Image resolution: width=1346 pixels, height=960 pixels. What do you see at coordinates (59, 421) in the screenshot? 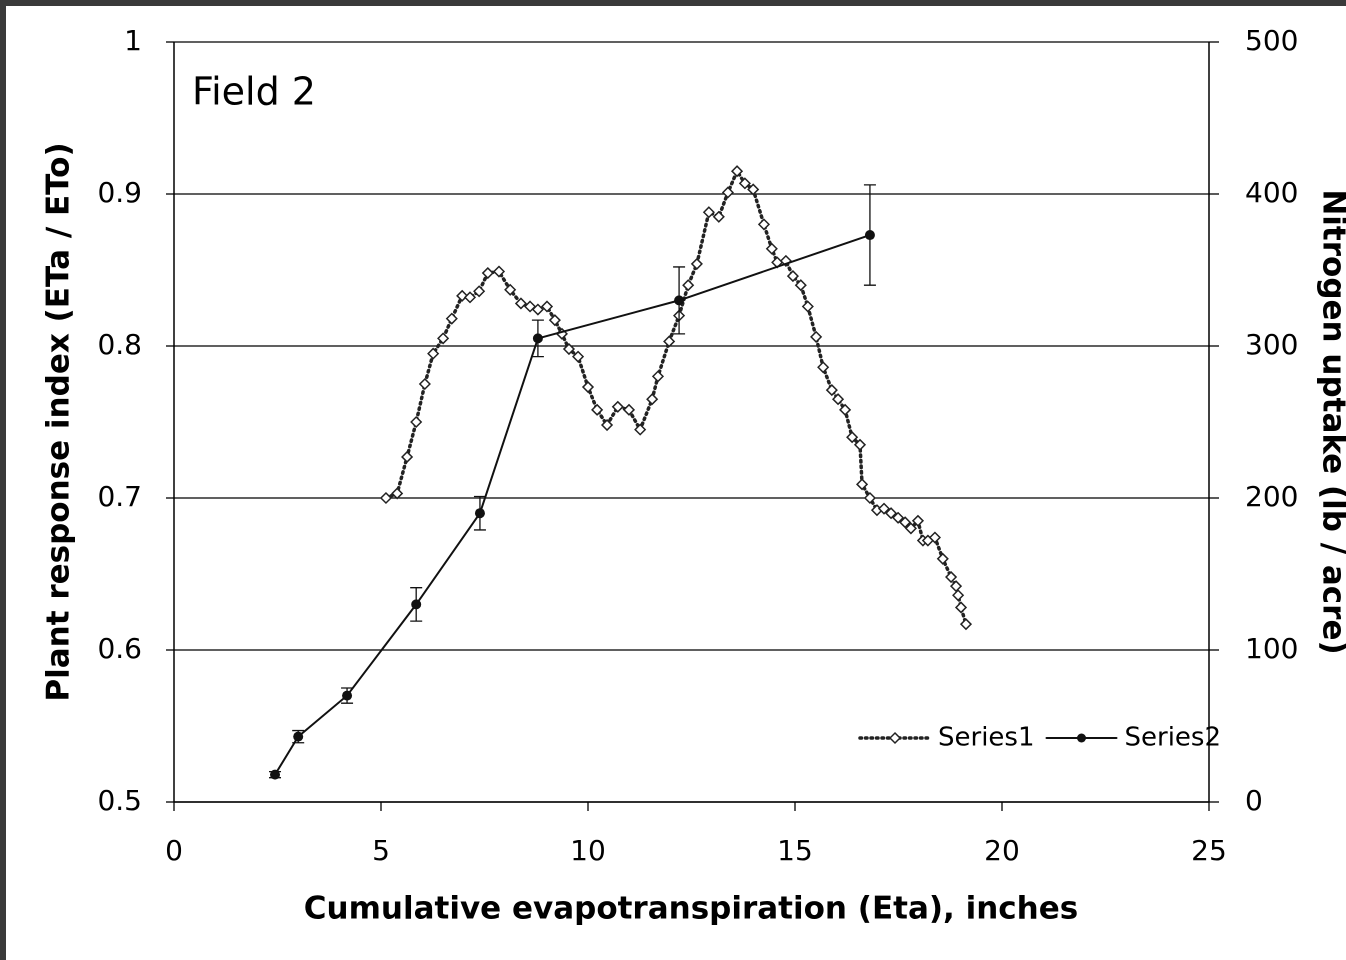
I see `y-axis-label: Plant response index (ETa / ETo)` at bounding box center [59, 421].